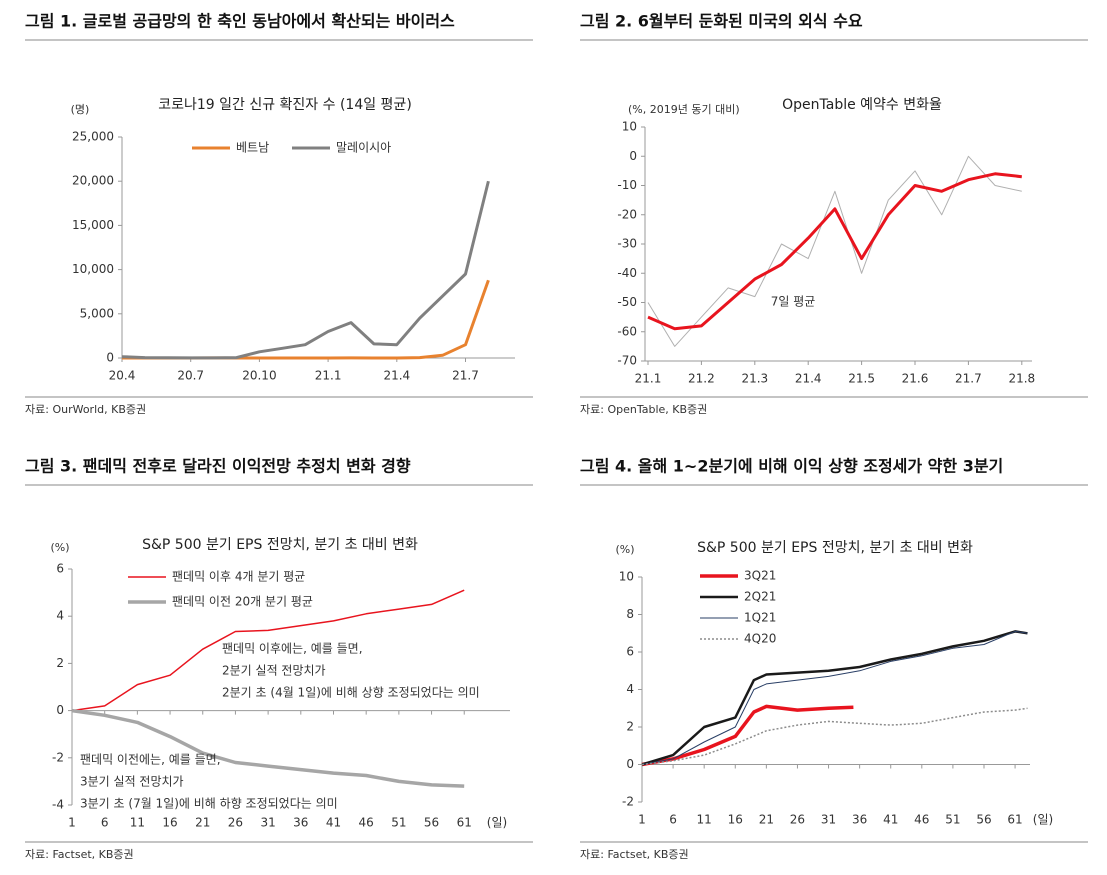 This screenshot has width=1107, height=875. What do you see at coordinates (627, 302) in the screenshot?
I see `y-tick-label: -50` at bounding box center [627, 302].